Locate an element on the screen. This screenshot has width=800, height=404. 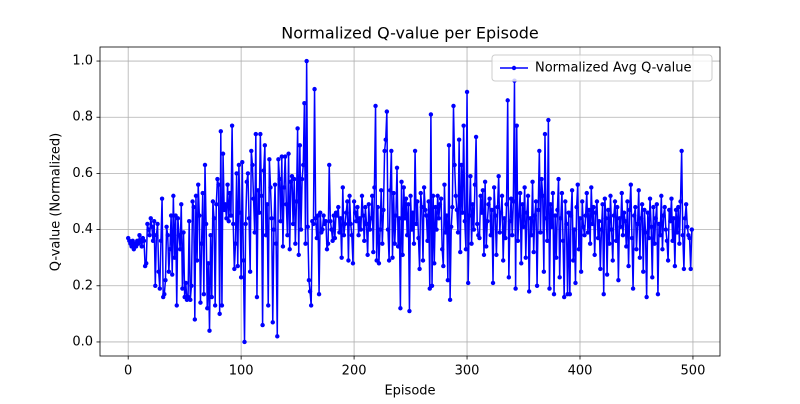
y-tick-label: 0.2 is located at coordinates (82, 285).